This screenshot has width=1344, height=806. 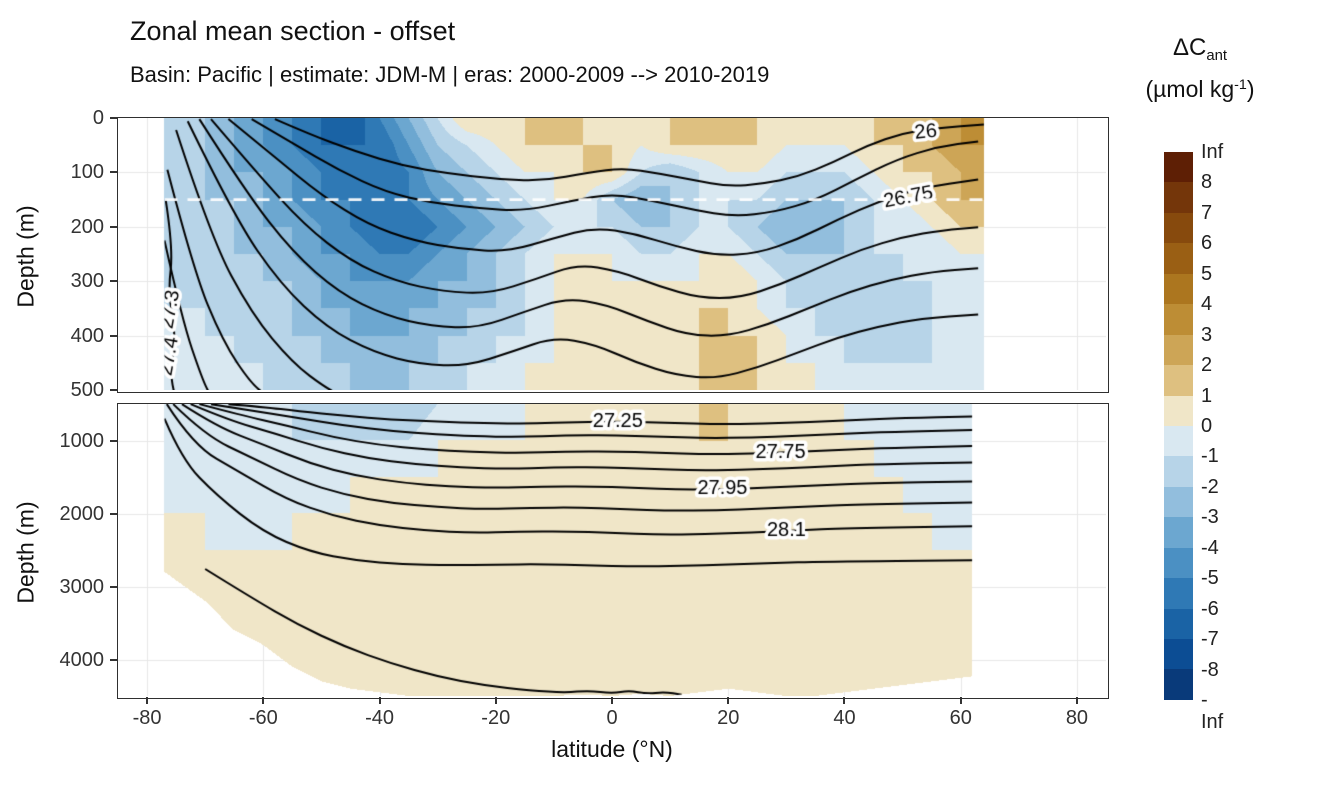 What do you see at coordinates (293, 31) in the screenshot?
I see `chart-title: Zonal mean section - offset` at bounding box center [293, 31].